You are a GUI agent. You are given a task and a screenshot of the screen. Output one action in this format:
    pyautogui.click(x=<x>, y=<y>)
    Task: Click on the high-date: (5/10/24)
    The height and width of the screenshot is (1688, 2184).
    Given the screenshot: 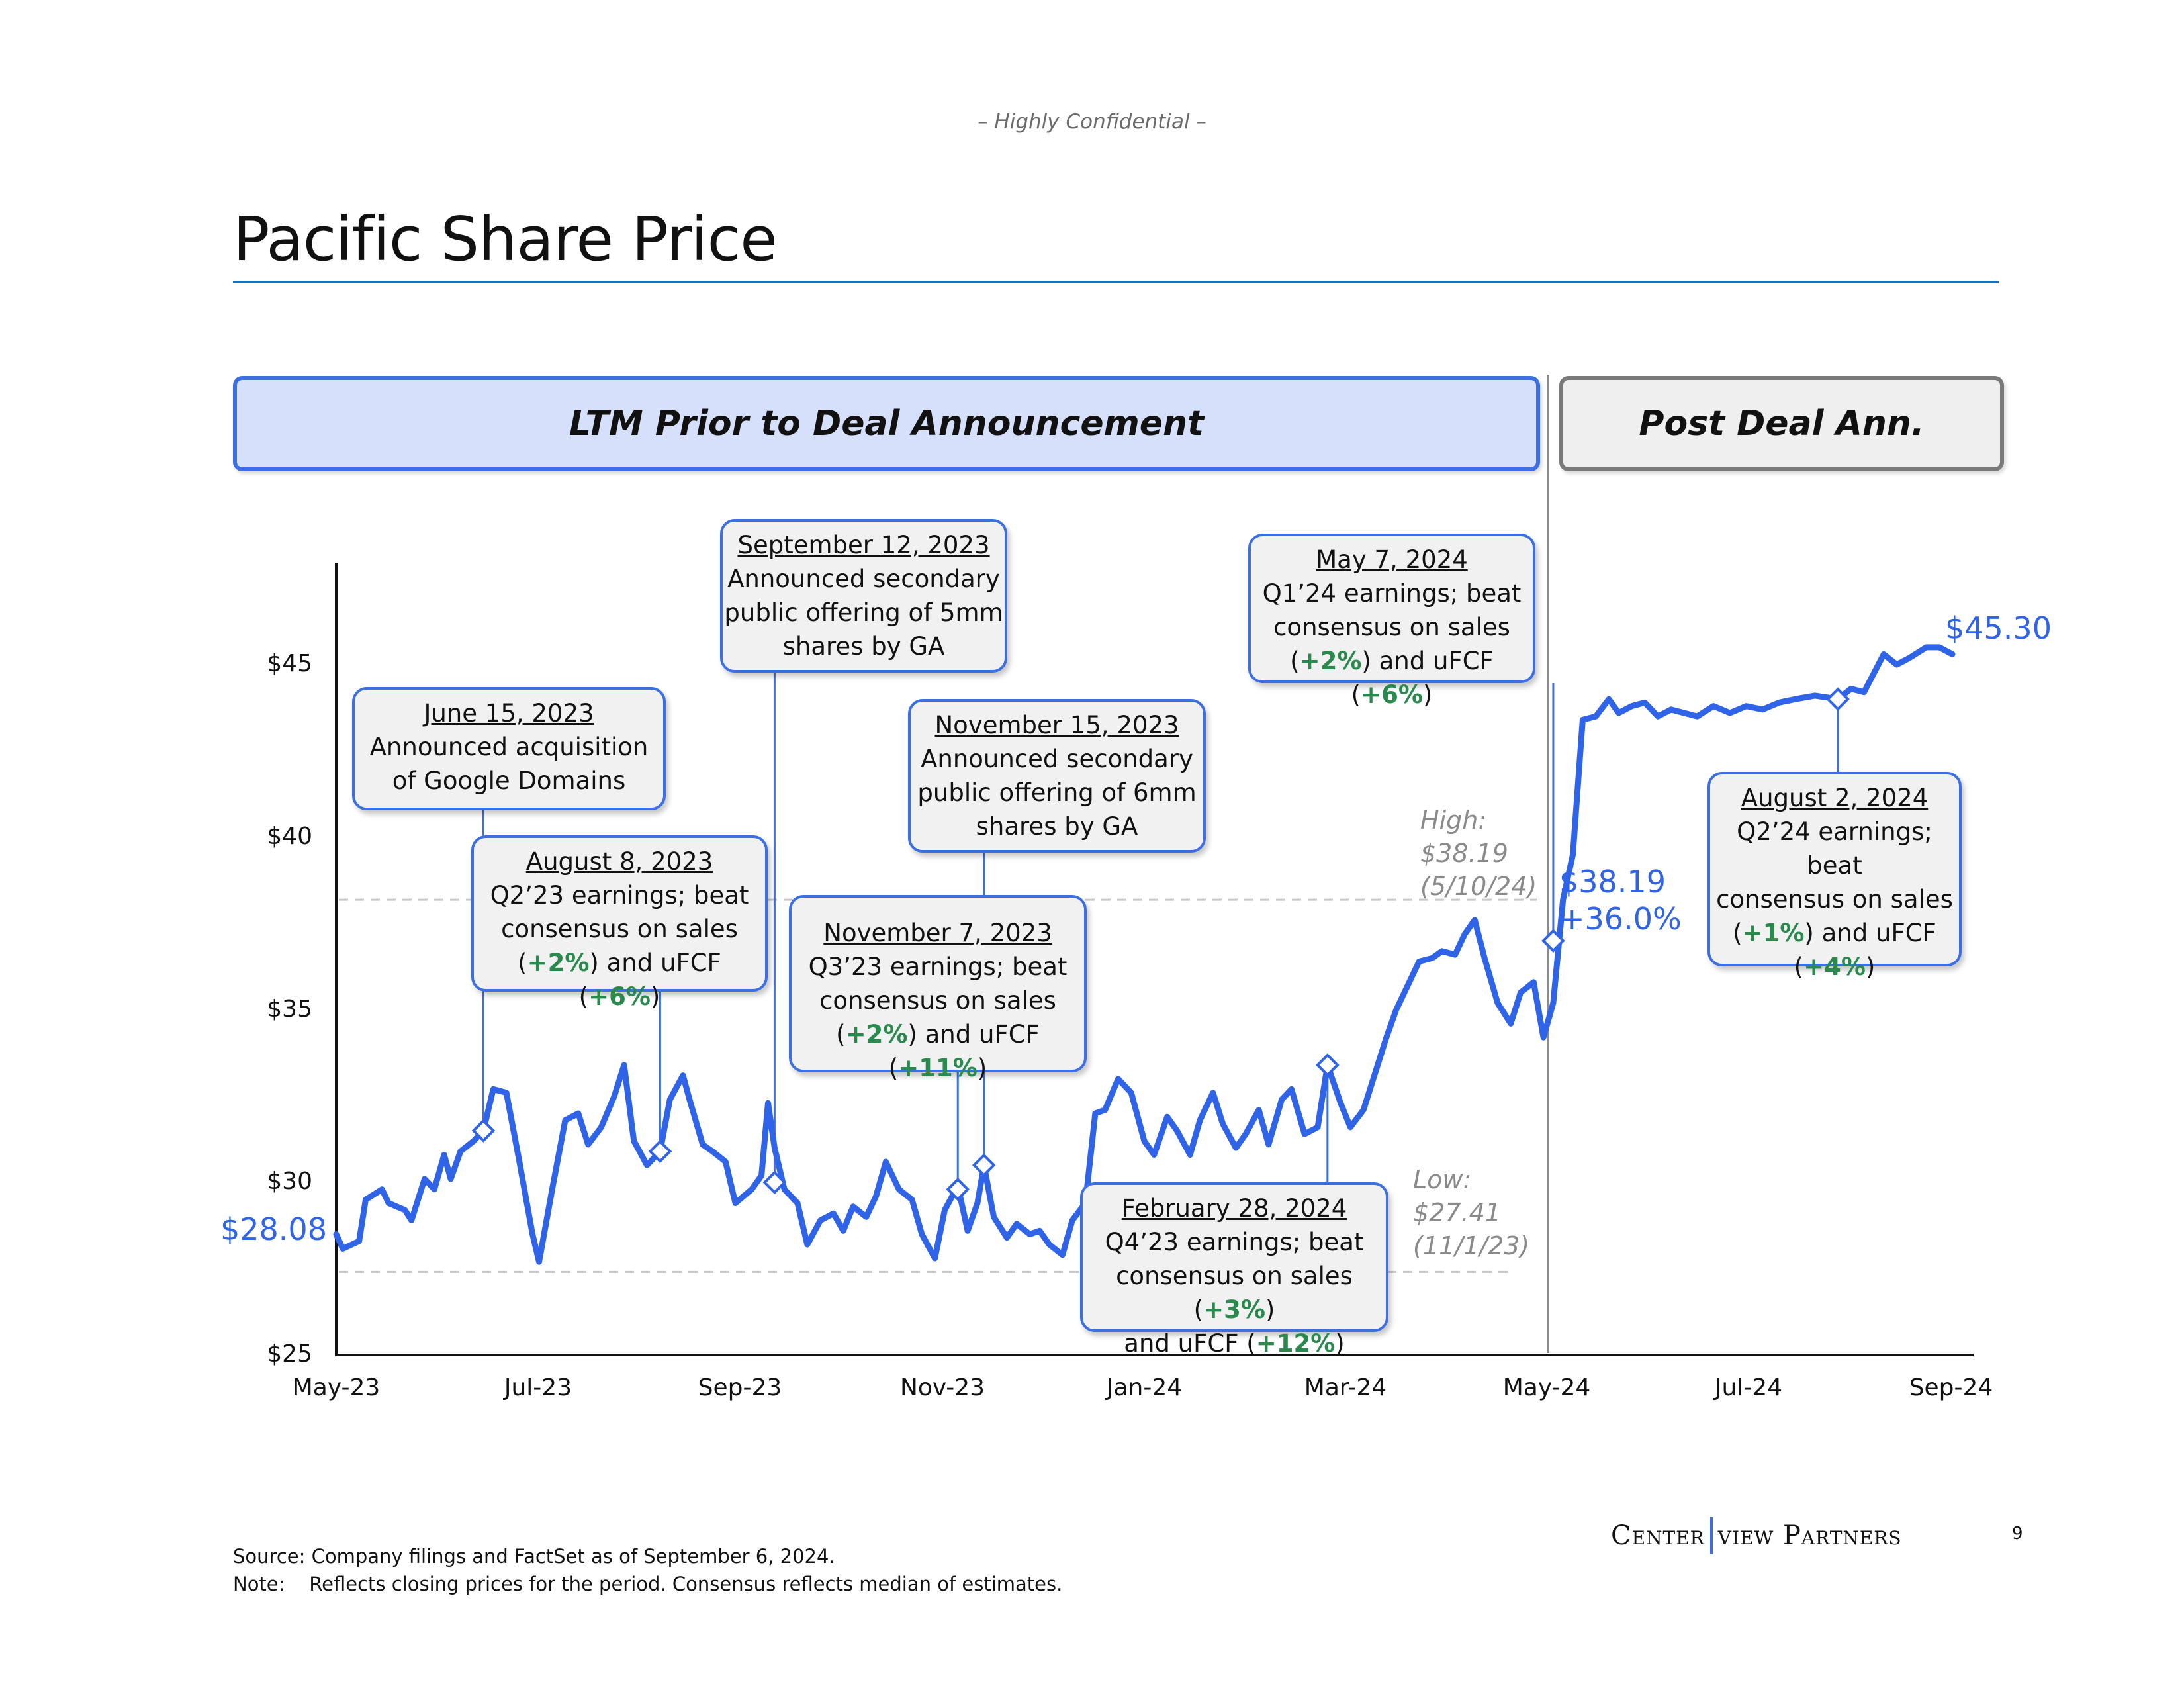 What is the action you would take?
    pyautogui.click(x=1479, y=886)
    